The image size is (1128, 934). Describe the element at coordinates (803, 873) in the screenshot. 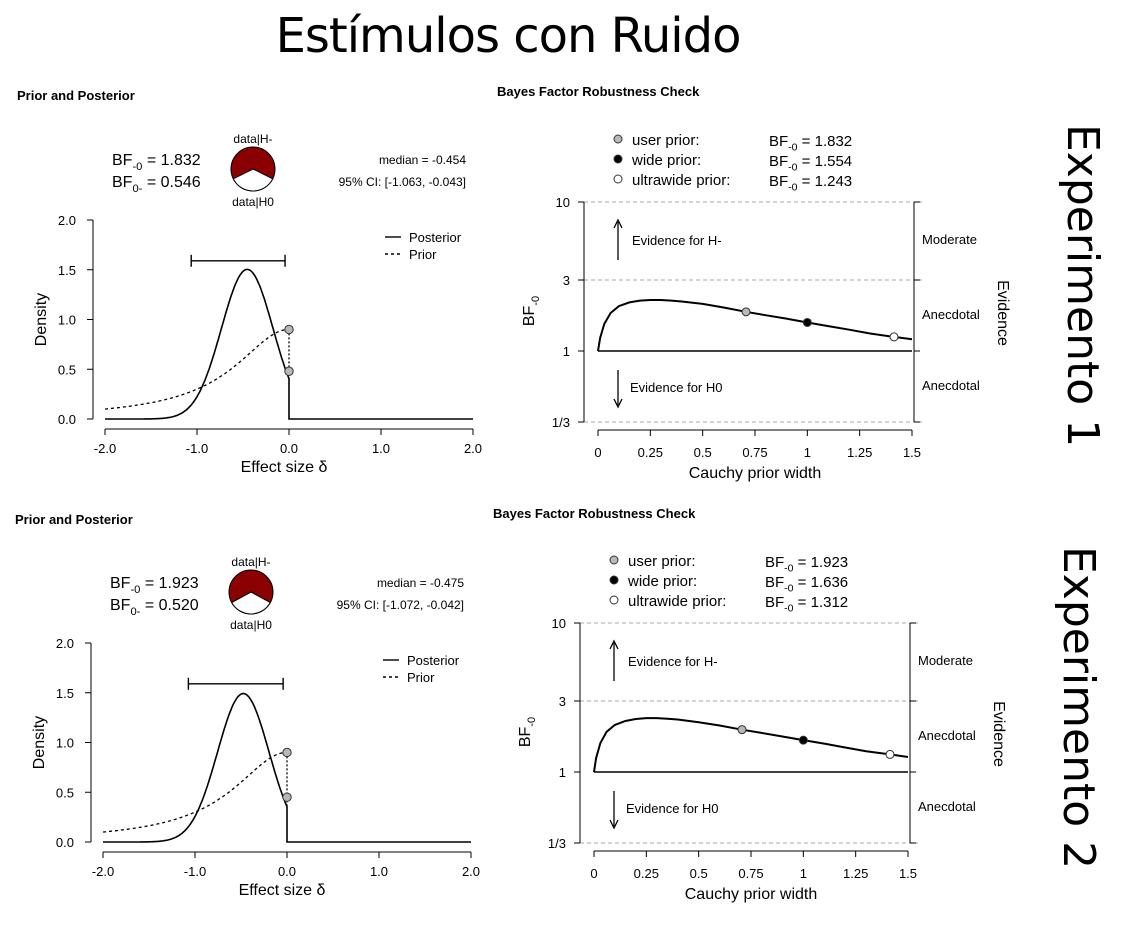

I see `x-tick-label: 1` at that location.